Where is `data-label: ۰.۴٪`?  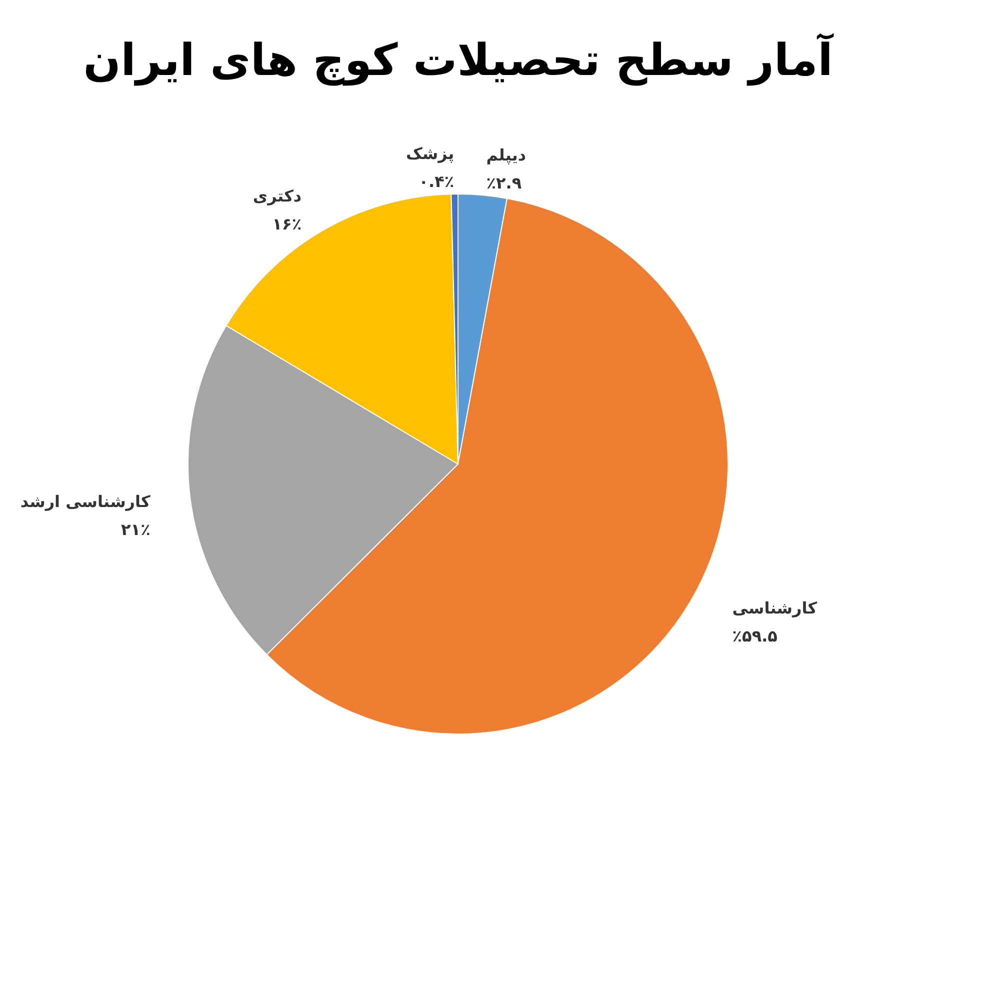 data-label: ۰.۴٪ is located at coordinates (436, 182).